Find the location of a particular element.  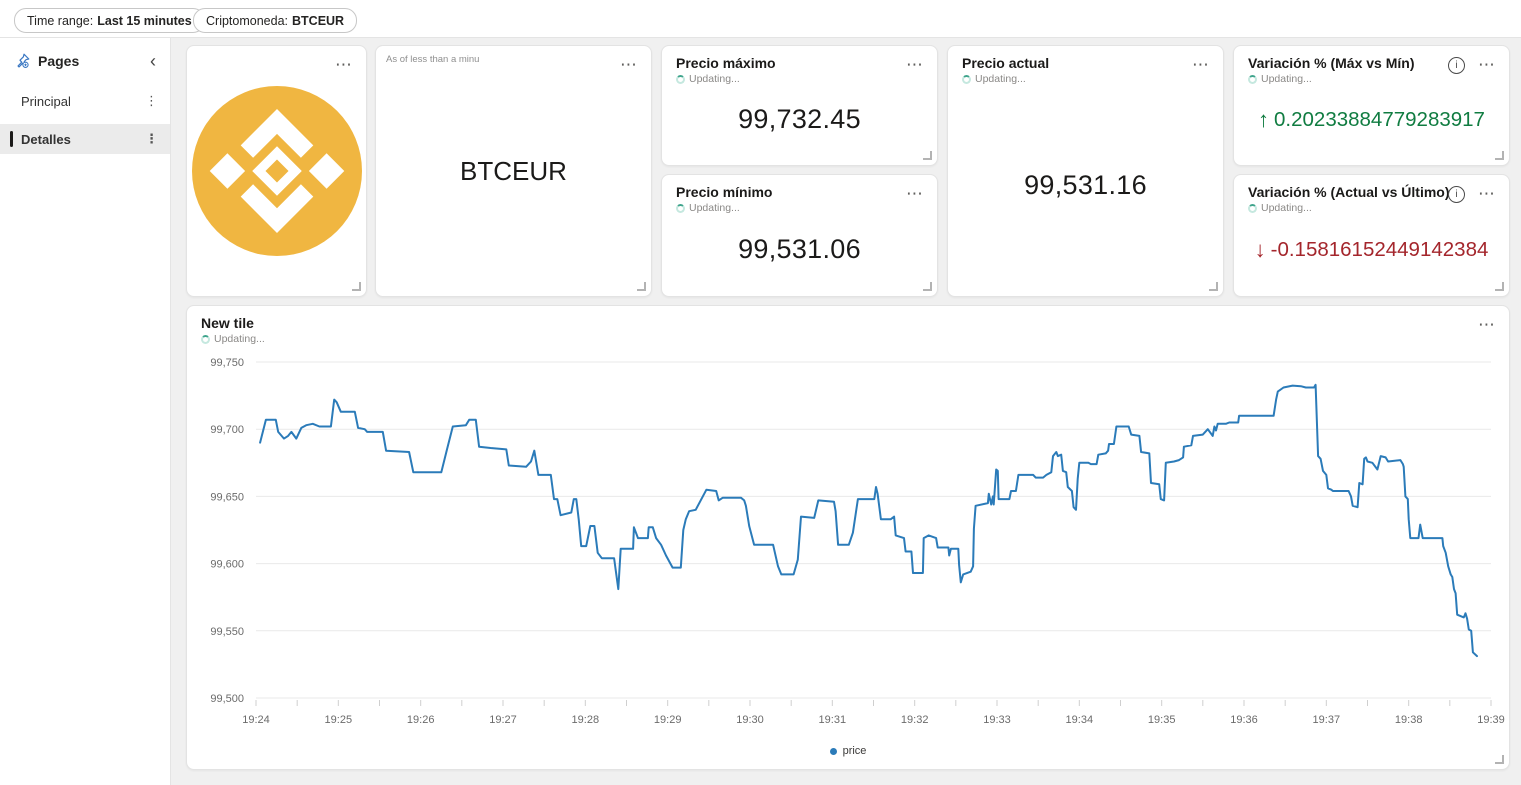

down-arrow-icon: ↓ is located at coordinates (1260, 249).